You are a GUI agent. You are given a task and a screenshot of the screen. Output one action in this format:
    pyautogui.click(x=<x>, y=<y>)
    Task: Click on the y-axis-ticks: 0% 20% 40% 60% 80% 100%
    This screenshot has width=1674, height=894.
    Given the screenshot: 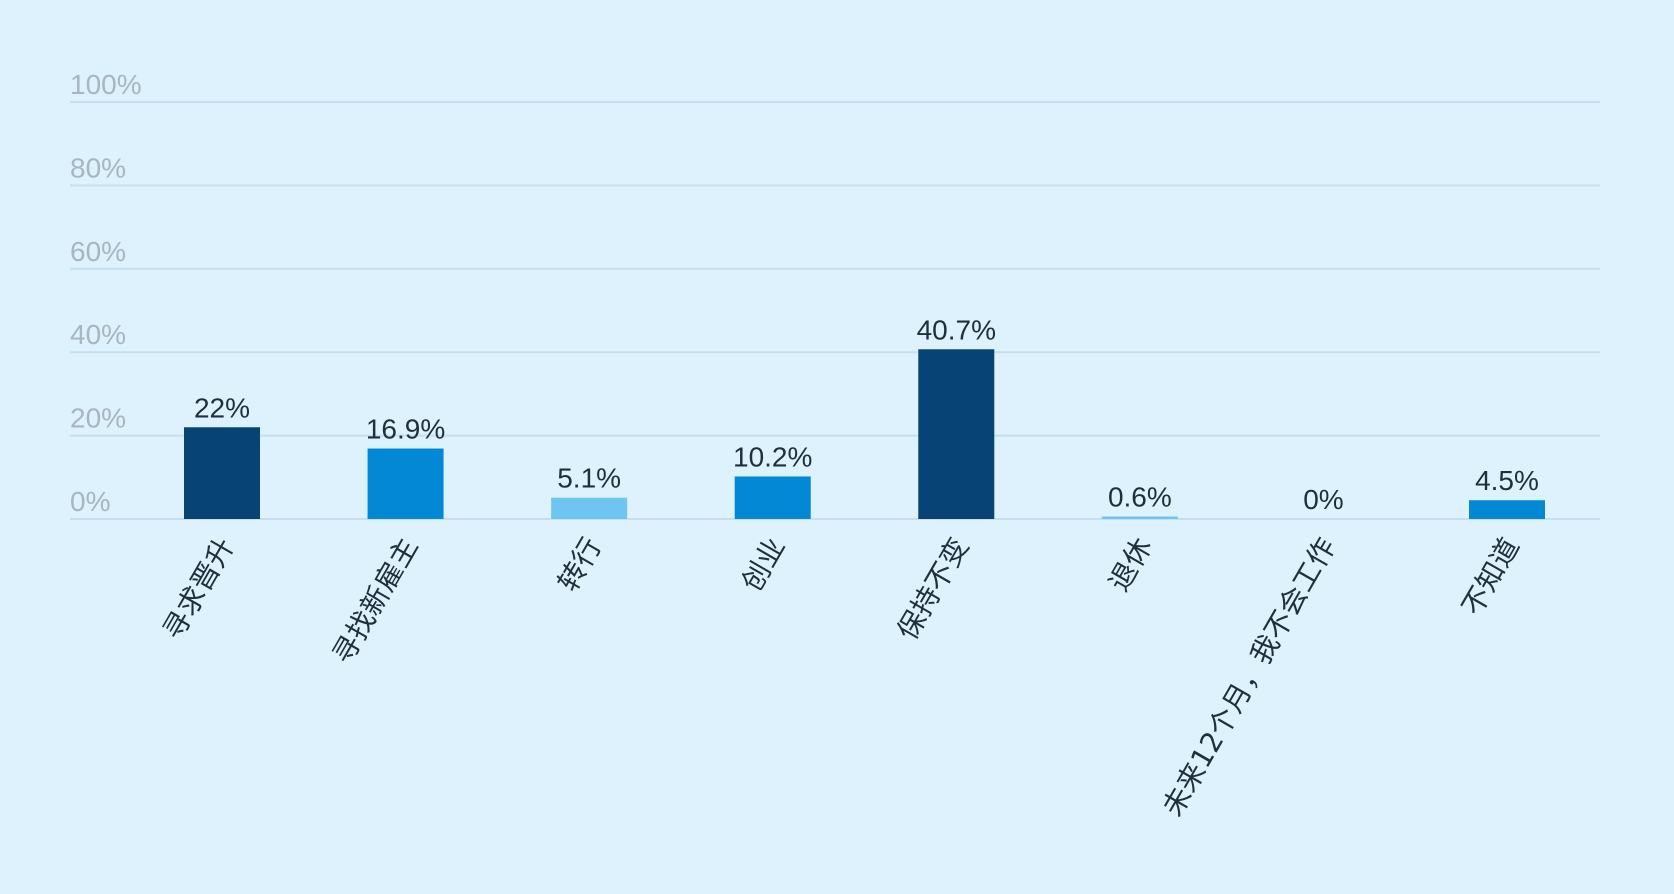 What is the action you would take?
    pyautogui.click(x=106, y=293)
    